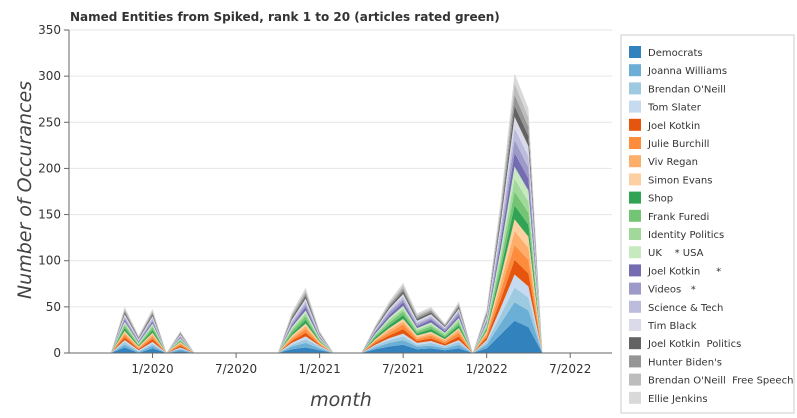 This screenshot has width=797, height=418. I want to click on legend-label: Democrats, so click(675, 53).